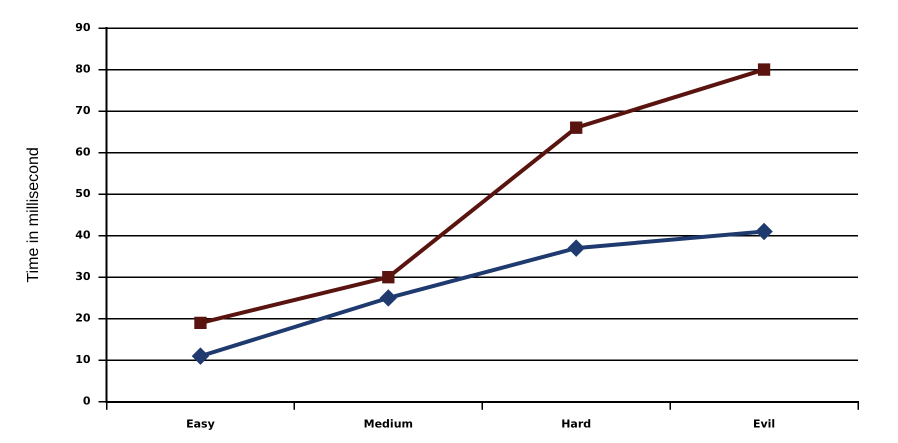  Describe the element at coordinates (83, 69) in the screenshot. I see `y-tick-label: 80` at that location.